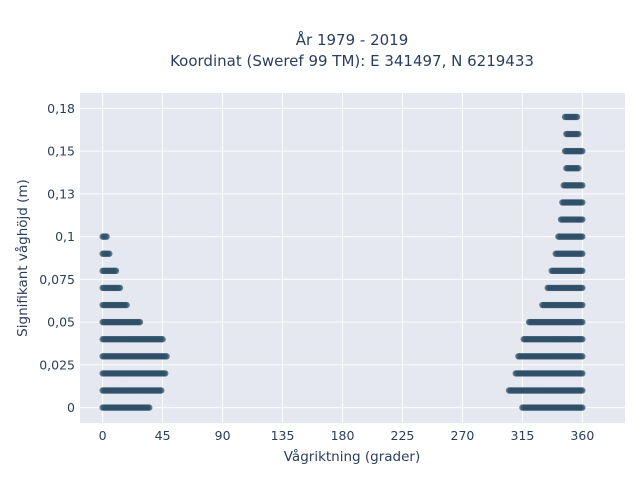 The height and width of the screenshot is (480, 640). Describe the element at coordinates (522, 435) in the screenshot. I see `x-tick-label: 315` at that location.